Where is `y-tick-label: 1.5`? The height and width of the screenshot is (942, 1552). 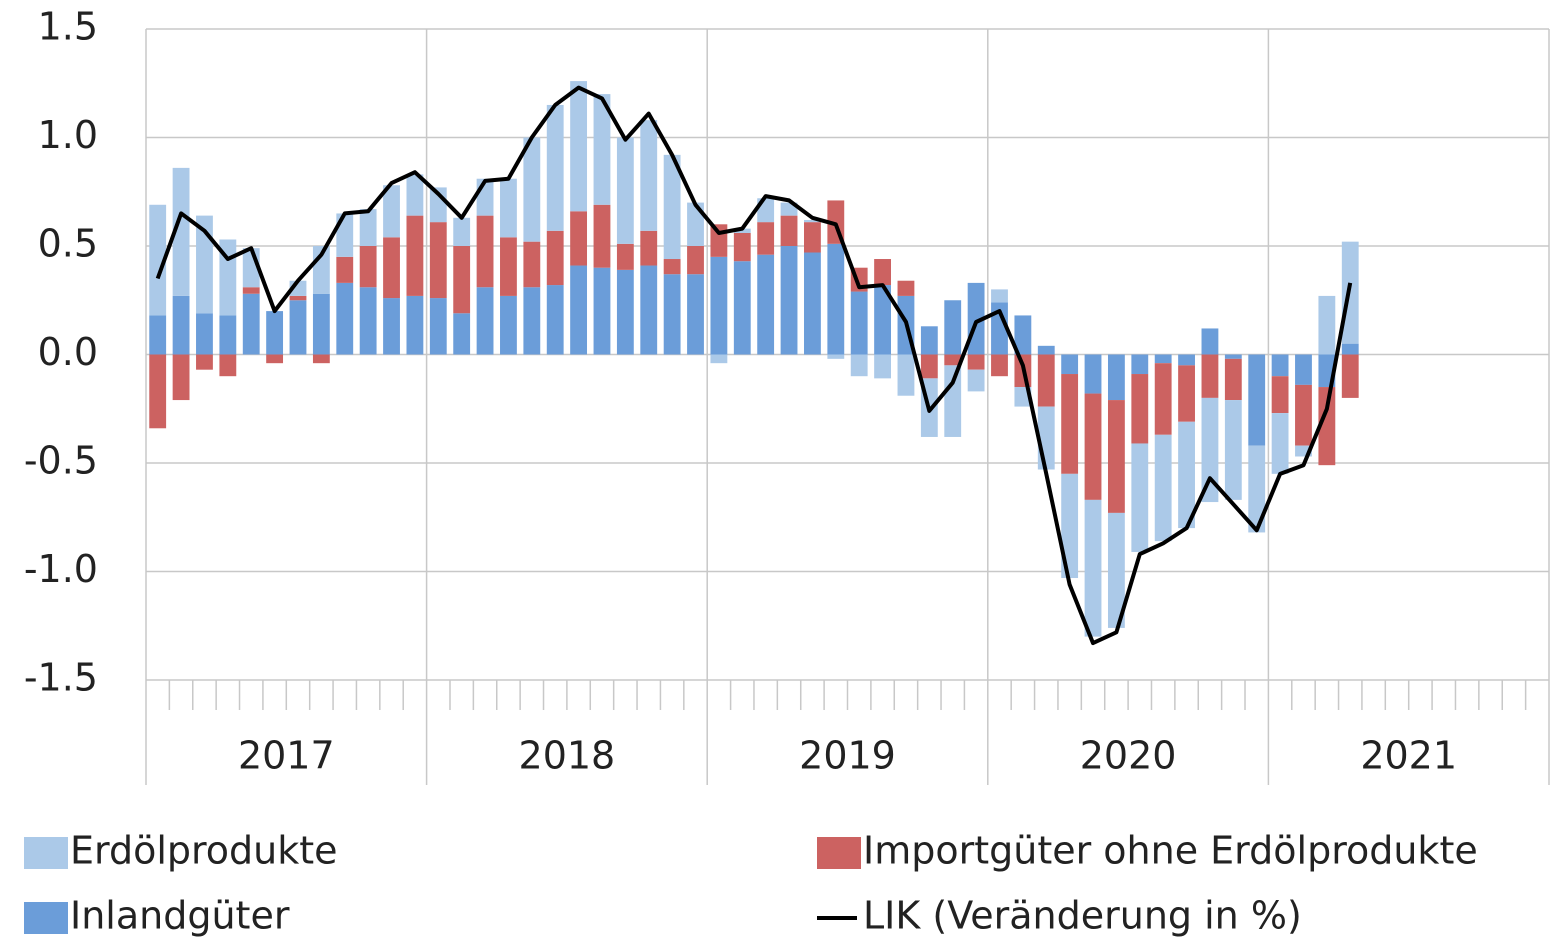 y-tick-label: 1.5 is located at coordinates (68, 27).